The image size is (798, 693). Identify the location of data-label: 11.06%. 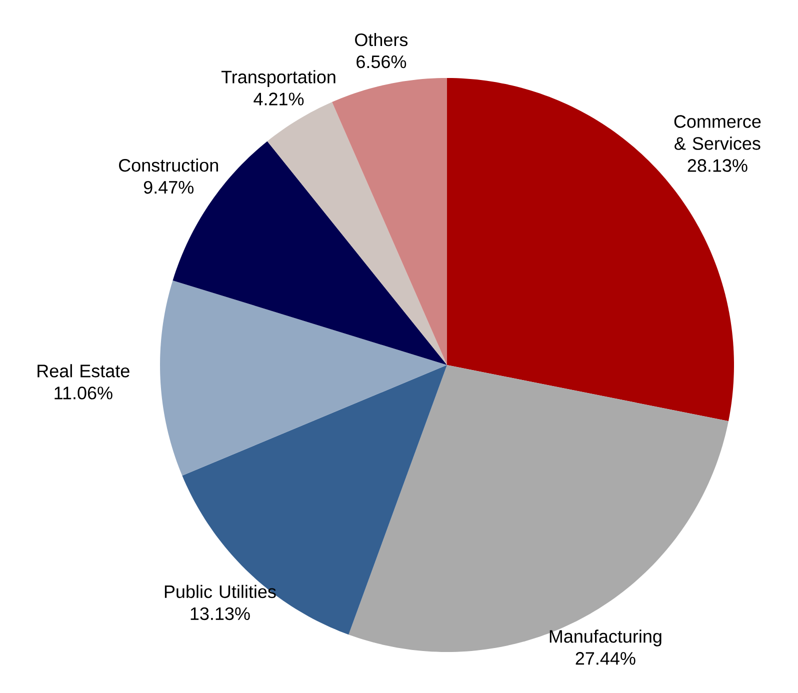
(83, 393).